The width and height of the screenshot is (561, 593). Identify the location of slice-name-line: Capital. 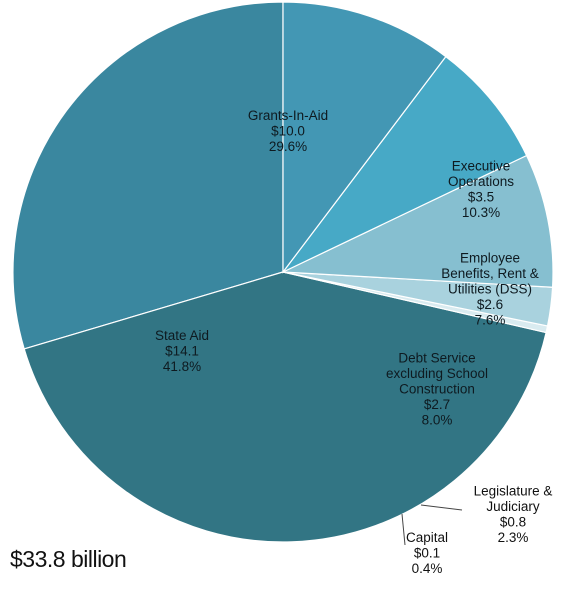
(427, 537).